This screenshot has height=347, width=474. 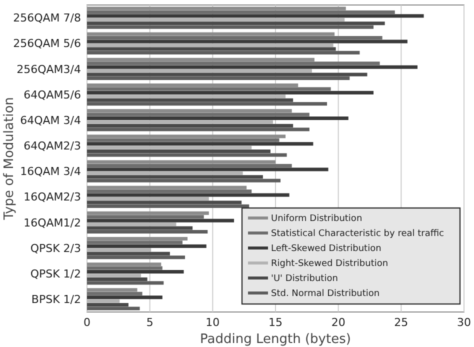 What do you see at coordinates (304, 279) in the screenshot?
I see `legend-label: 'U' Distribution` at bounding box center [304, 279].